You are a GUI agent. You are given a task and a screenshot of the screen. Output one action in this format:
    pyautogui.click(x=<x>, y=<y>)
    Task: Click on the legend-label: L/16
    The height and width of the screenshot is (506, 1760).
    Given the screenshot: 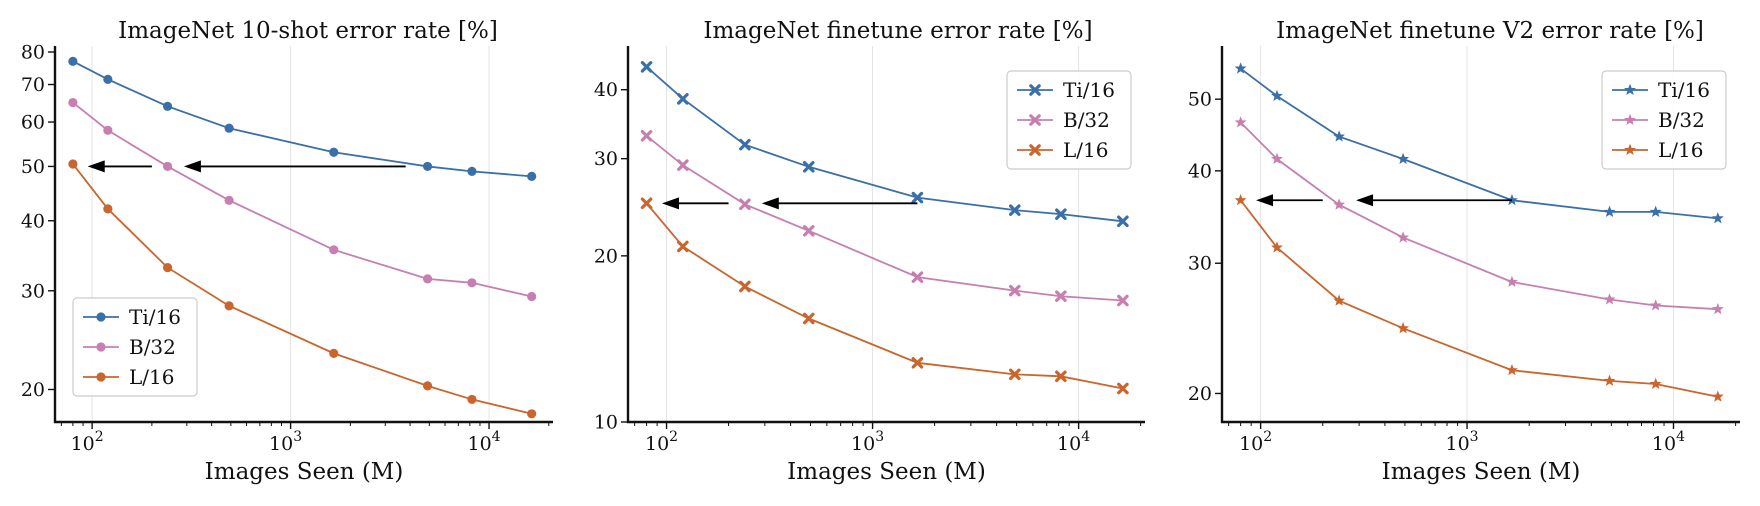 What is the action you would take?
    pyautogui.click(x=1085, y=150)
    